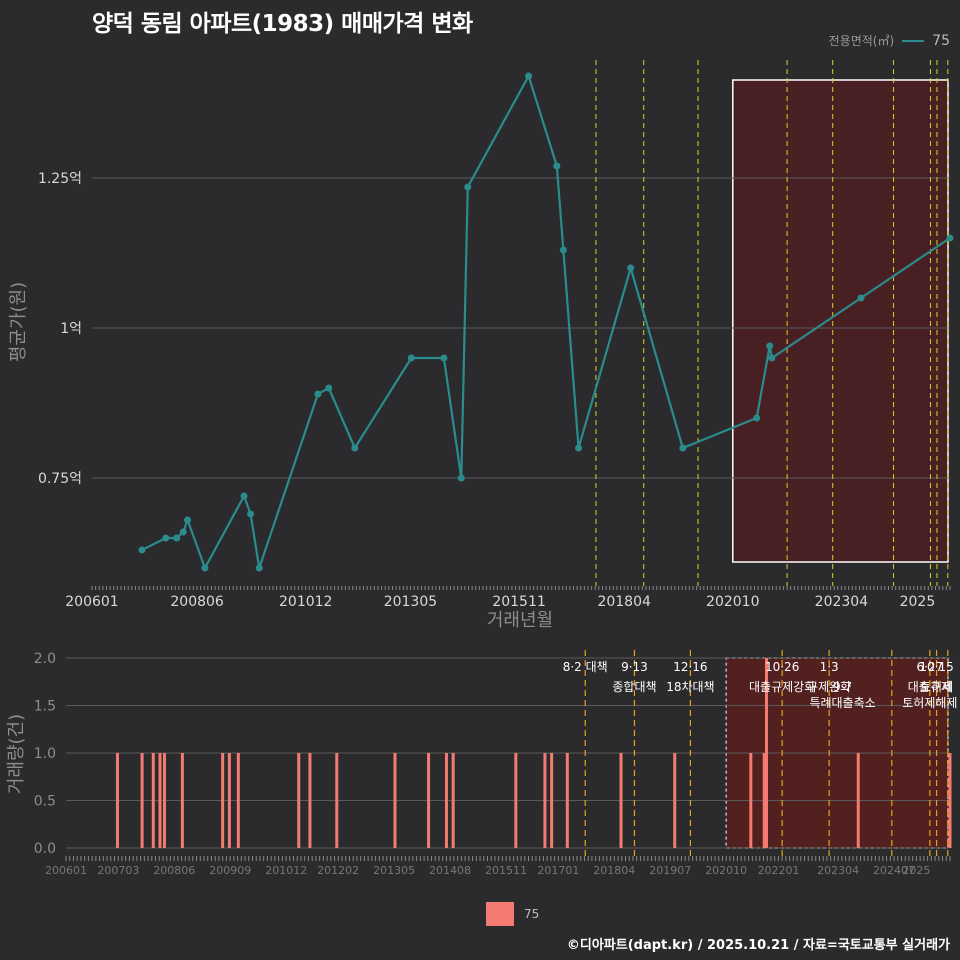  Describe the element at coordinates (929, 667) in the screenshot. I see `policy-annotation: 6·27` at that location.